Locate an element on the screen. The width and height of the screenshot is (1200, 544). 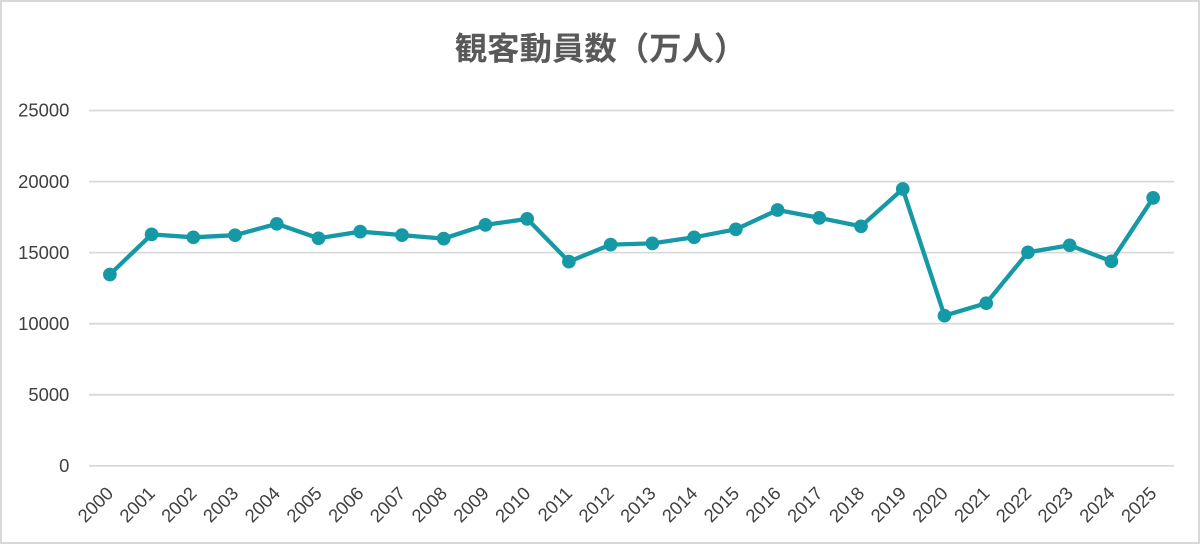
svg-text: 15000 is located at coordinates (43, 252).